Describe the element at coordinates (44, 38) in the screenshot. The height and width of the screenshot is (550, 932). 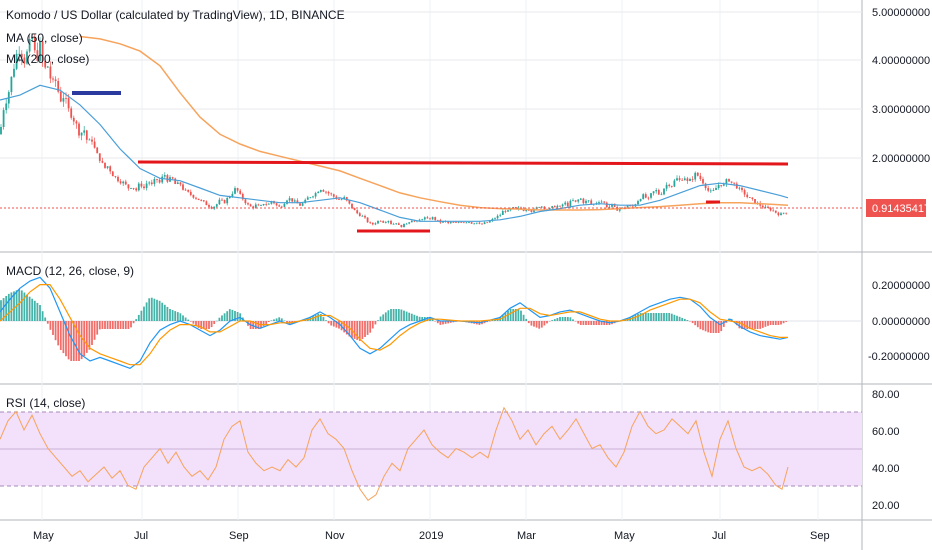
I see `legend-ma50: MA (50, close)` at that location.